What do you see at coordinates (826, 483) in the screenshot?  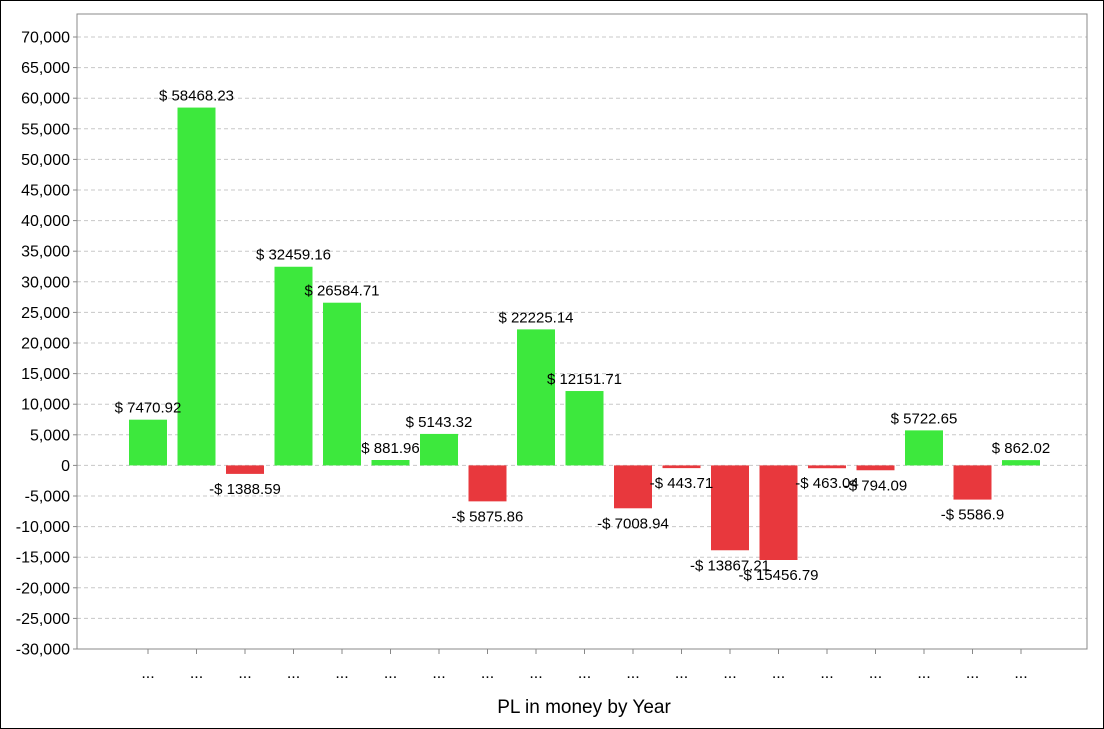 I see `data-label: -$ 463.04` at bounding box center [826, 483].